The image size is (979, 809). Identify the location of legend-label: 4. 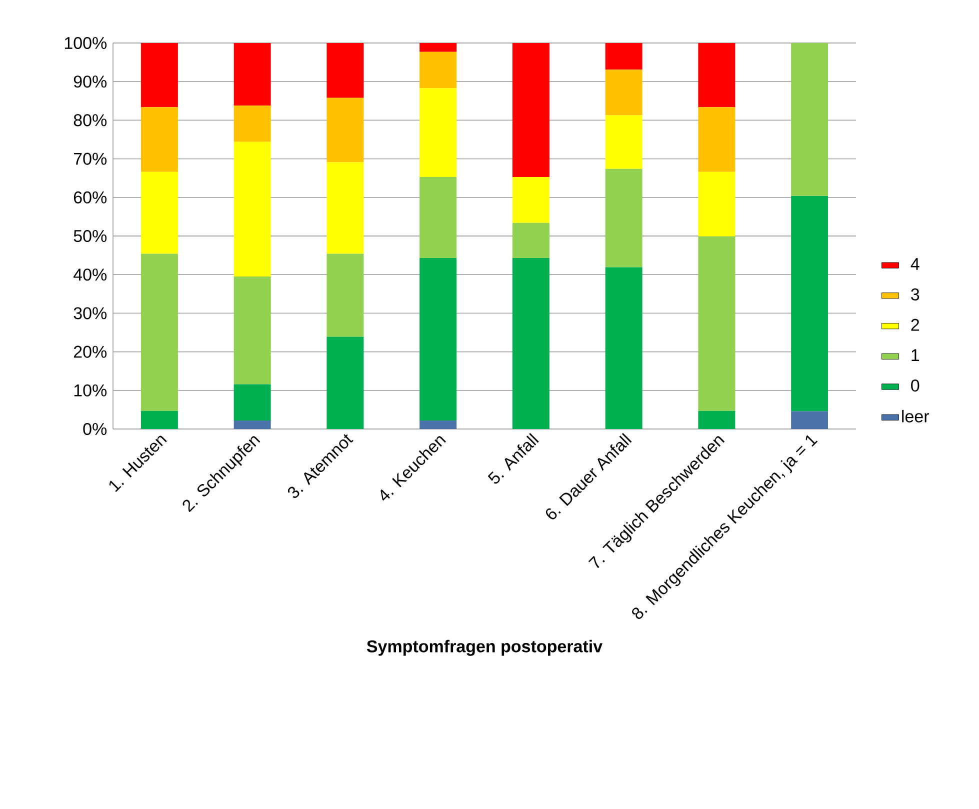
(915, 264).